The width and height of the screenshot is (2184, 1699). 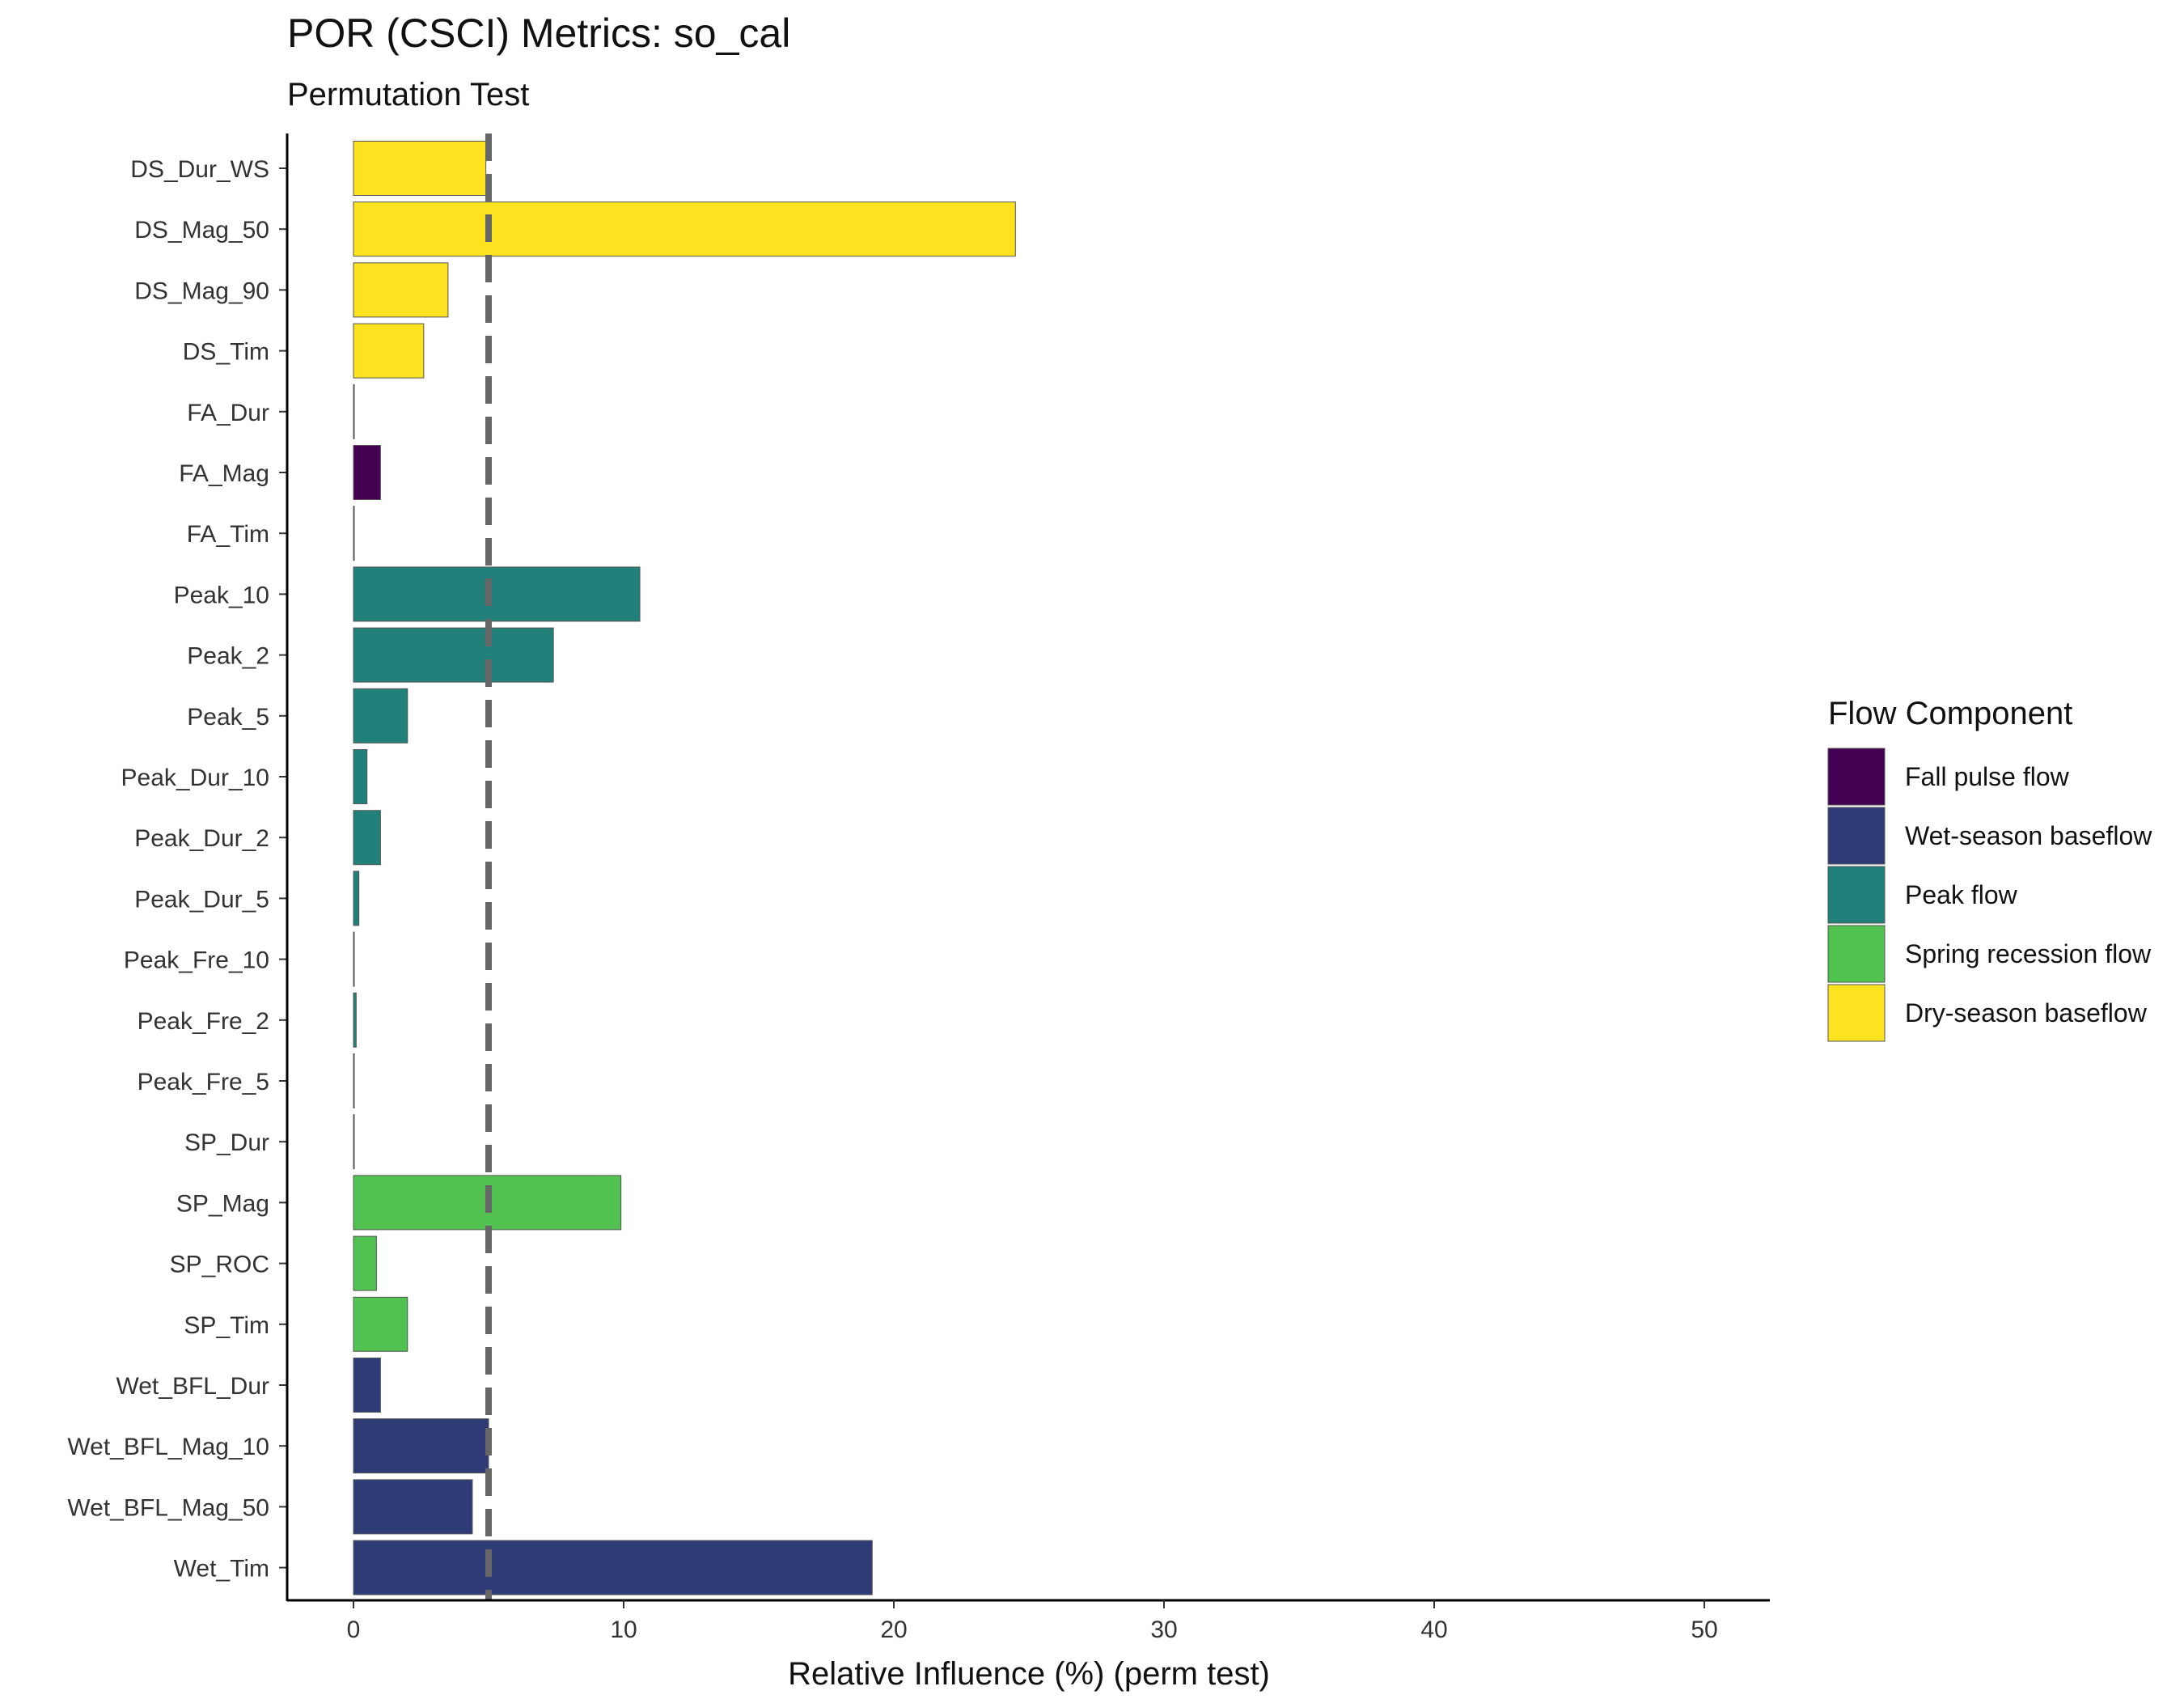 What do you see at coordinates (367, 1385) in the screenshot?
I see `bar-wet-bfl-dur` at bounding box center [367, 1385].